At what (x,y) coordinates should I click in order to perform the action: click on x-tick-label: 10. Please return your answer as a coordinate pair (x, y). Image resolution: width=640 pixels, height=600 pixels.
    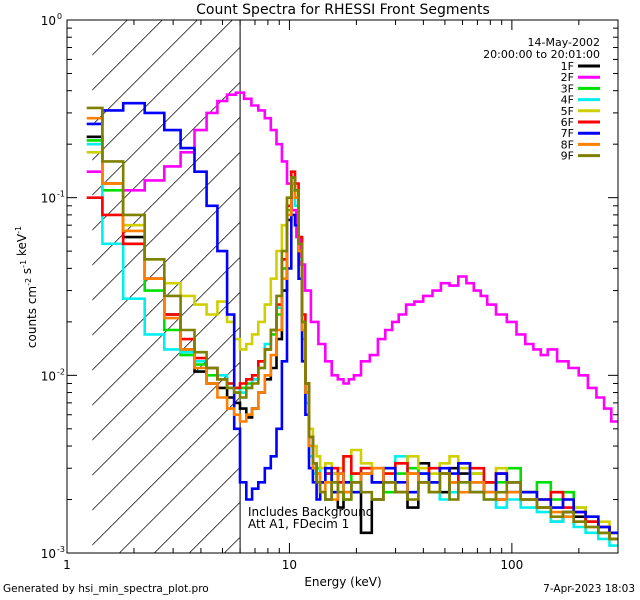
    Looking at the image, I should click on (289, 565).